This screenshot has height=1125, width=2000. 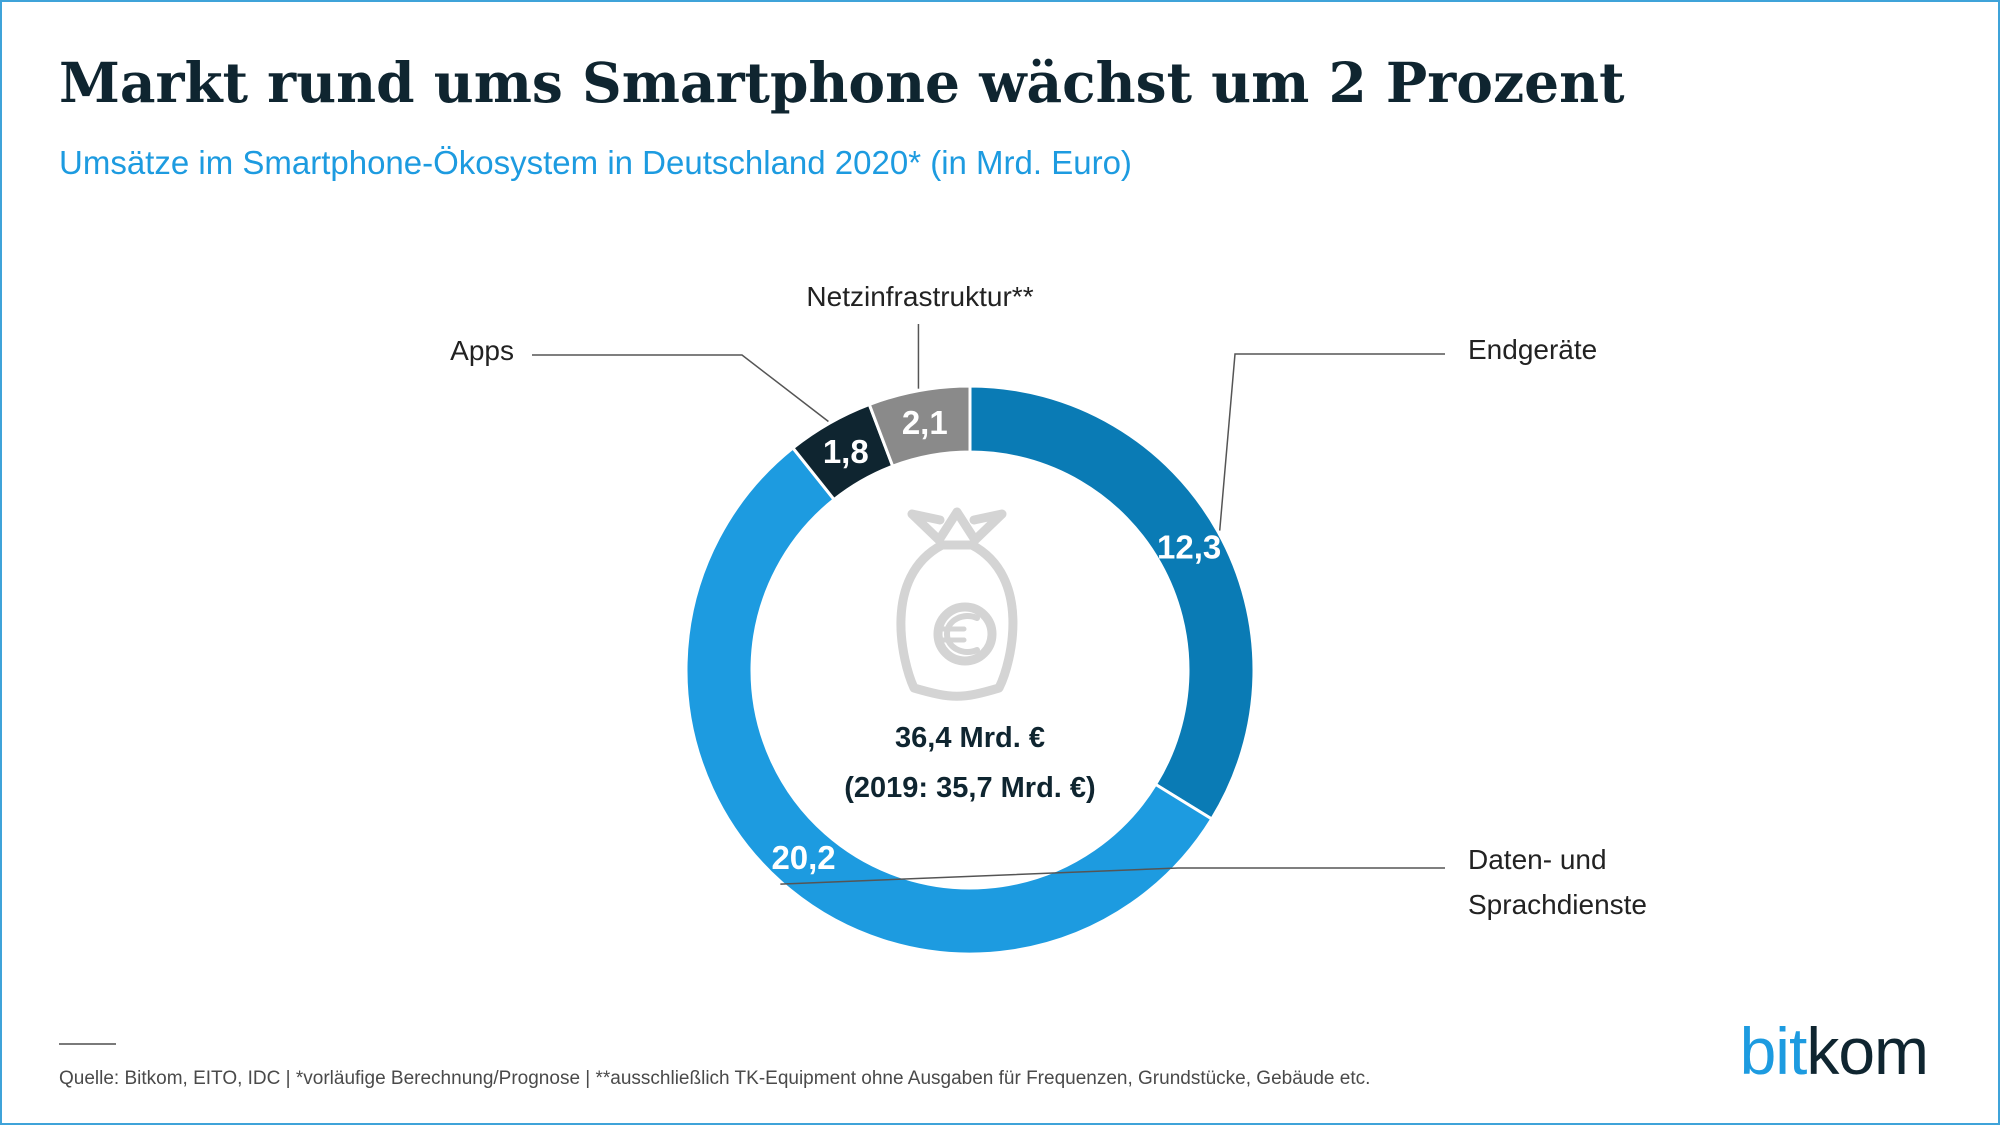 I want to click on value-labels: 12,3 20,2 1,8 2,1, so click(x=996, y=640).